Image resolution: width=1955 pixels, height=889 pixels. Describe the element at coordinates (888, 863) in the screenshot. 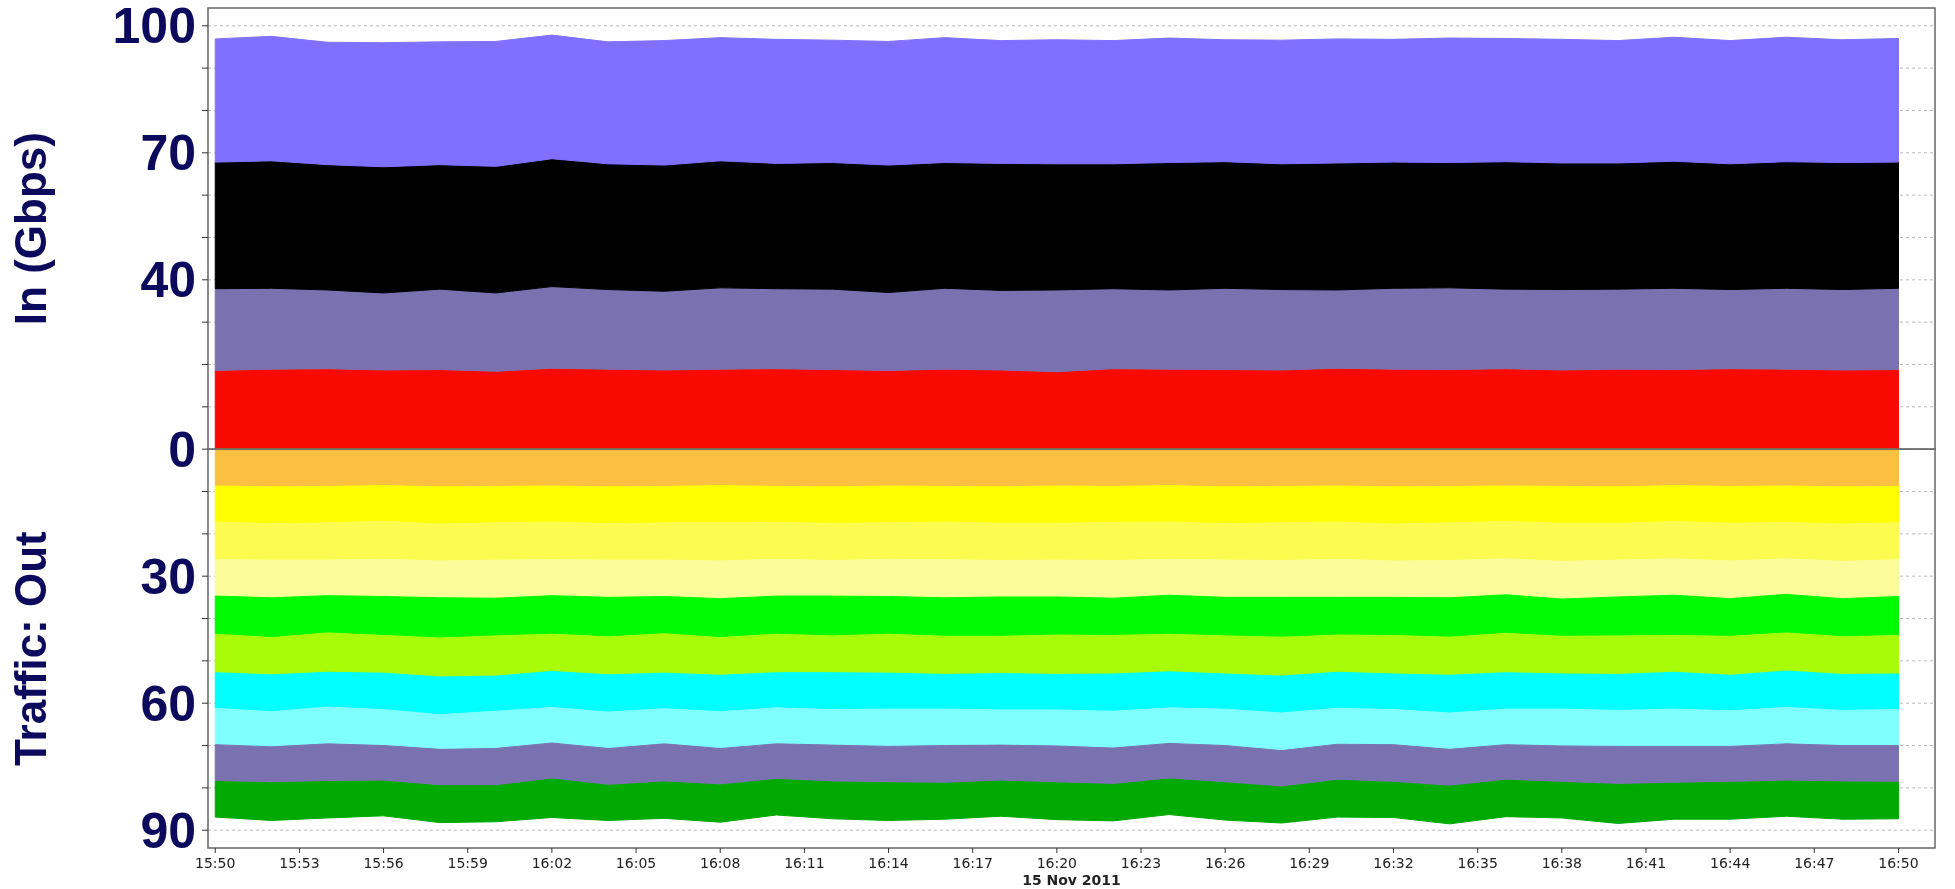

I see `x-tick-label: 16:14` at that location.